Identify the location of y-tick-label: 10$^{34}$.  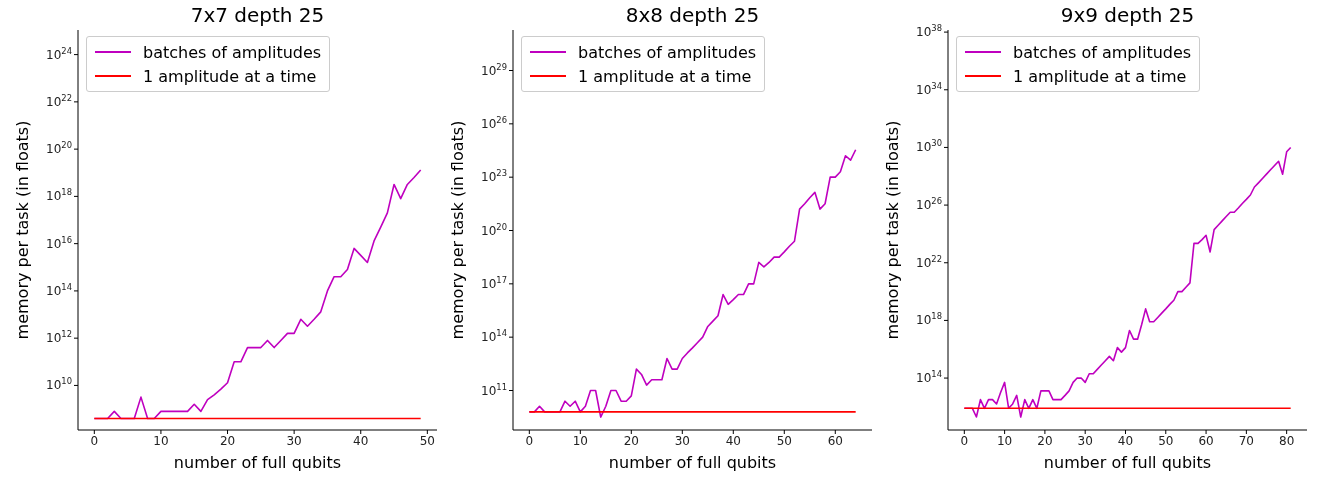
(929, 88).